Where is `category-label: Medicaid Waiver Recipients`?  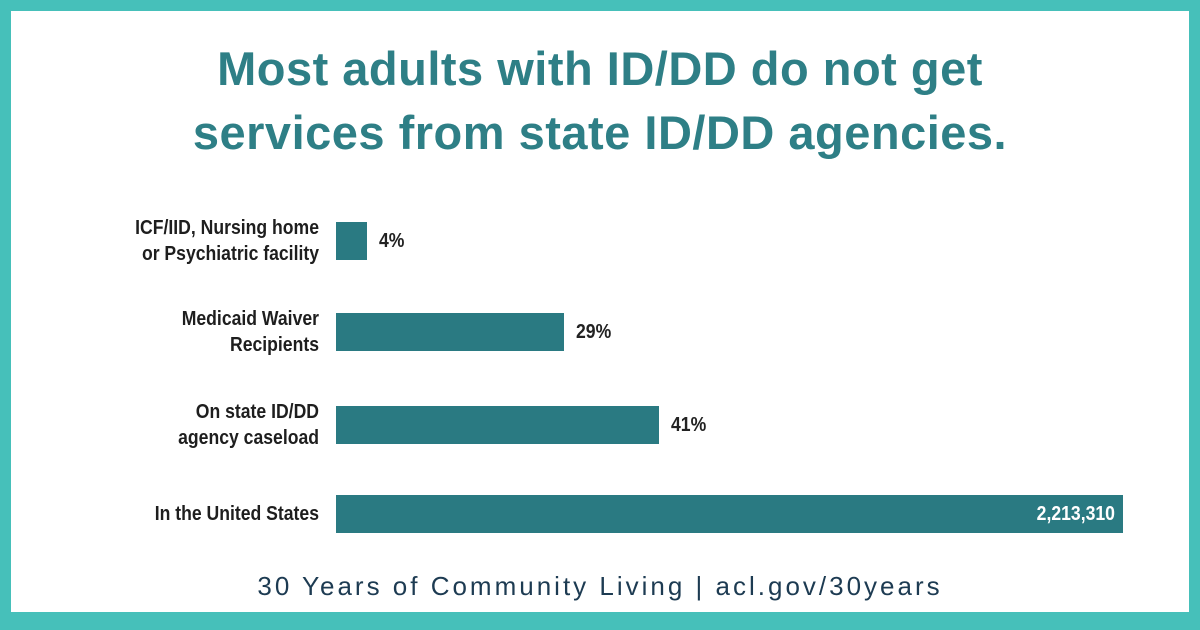 category-label: Medicaid Waiver Recipients is located at coordinates (250, 332).